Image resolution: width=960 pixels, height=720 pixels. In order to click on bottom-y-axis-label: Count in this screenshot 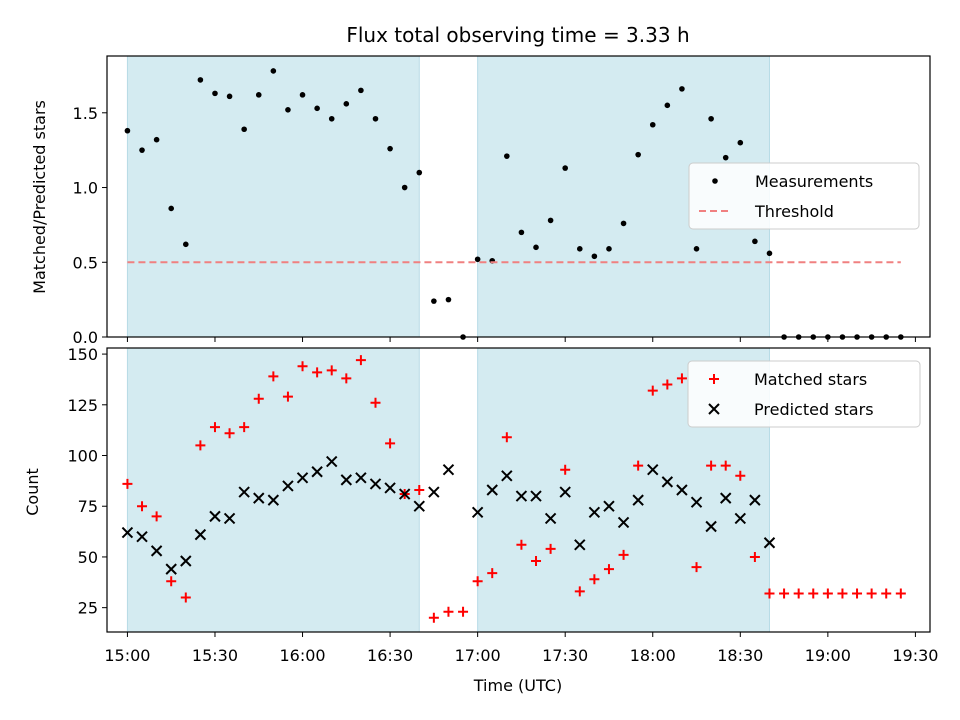, I will do `click(32, 492)`.